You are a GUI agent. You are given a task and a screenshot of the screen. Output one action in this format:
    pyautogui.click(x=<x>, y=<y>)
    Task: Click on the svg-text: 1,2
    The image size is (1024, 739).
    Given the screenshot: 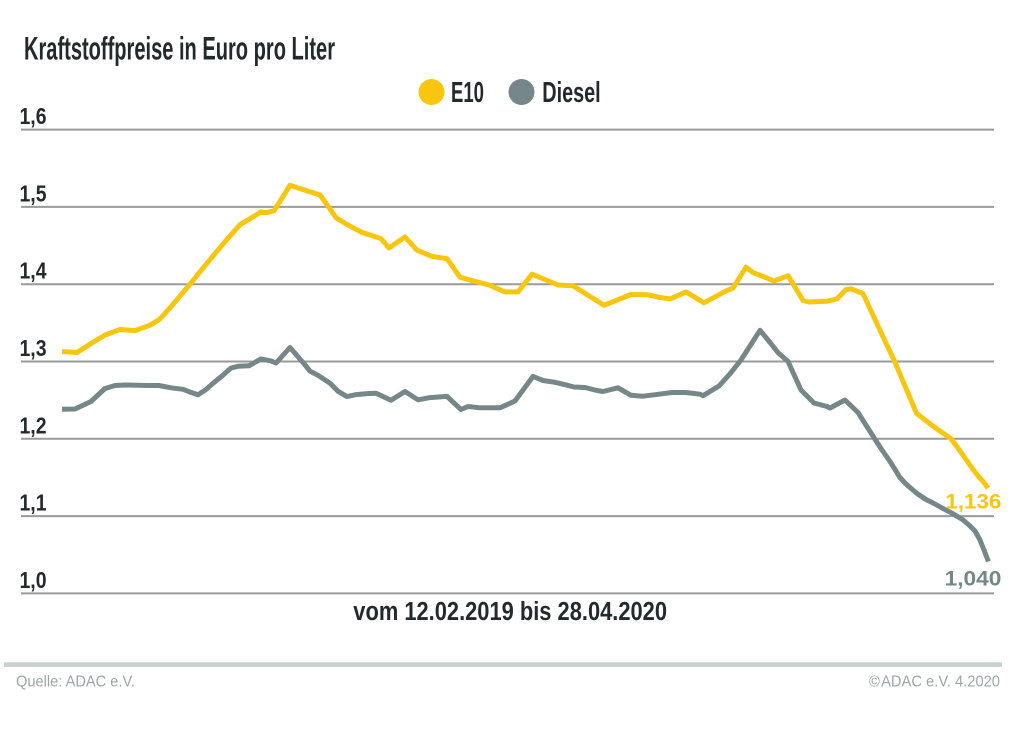 What is the action you would take?
    pyautogui.click(x=33, y=425)
    